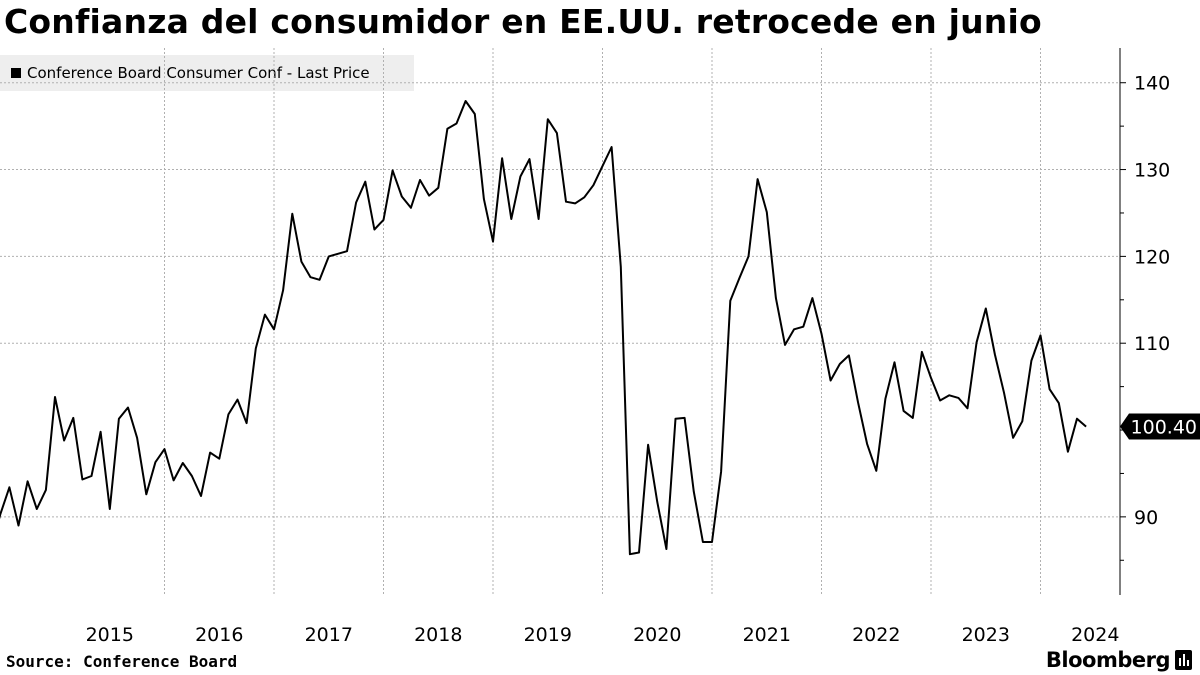  Describe the element at coordinates (1152, 257) in the screenshot. I see `y-tick-label: 120` at that location.